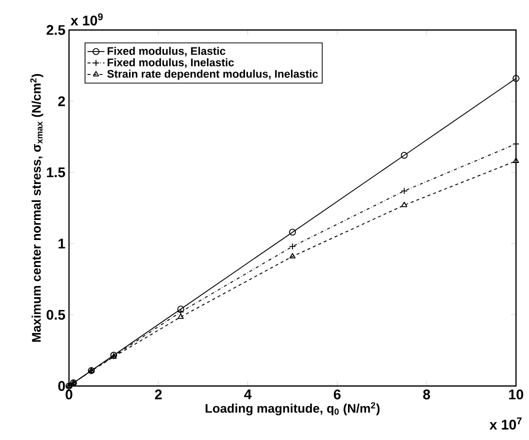 This screenshot has width=529, height=440. Describe the element at coordinates (293, 409) in the screenshot. I see `x-axis-title: Loading magnitude, q$_{0}$ (N/m$^{2}$)` at that location.